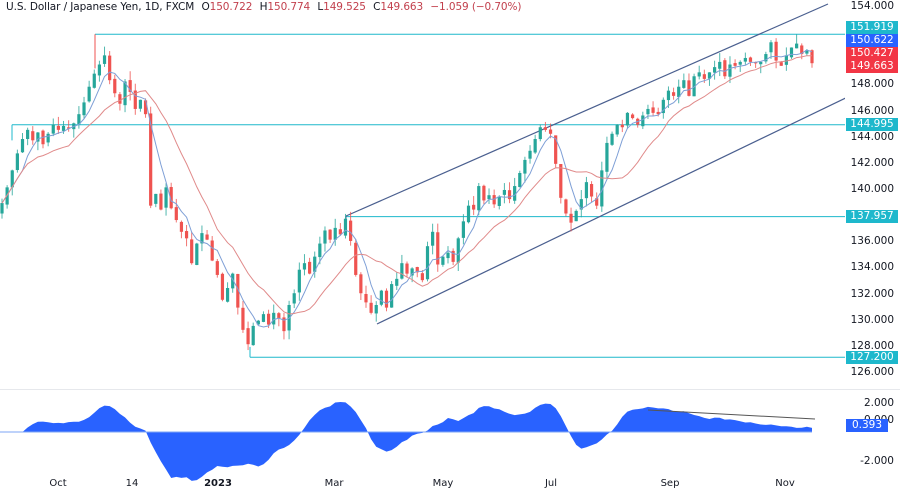  What do you see at coordinates (205, 7) in the screenshot?
I see `open-label: O` at bounding box center [205, 7].